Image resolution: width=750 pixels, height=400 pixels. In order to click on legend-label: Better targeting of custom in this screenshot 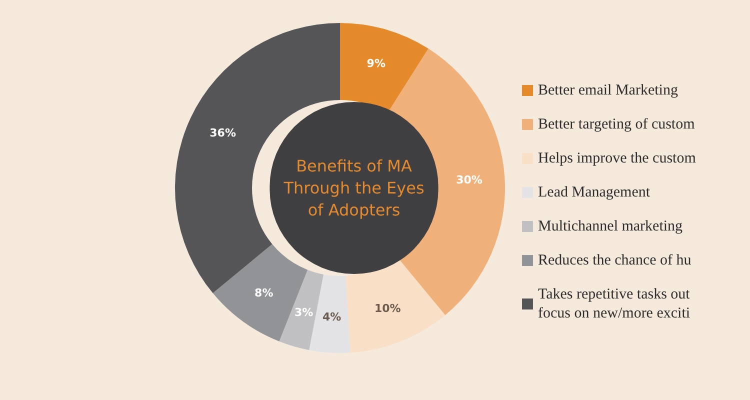, I will do `click(617, 124)`.